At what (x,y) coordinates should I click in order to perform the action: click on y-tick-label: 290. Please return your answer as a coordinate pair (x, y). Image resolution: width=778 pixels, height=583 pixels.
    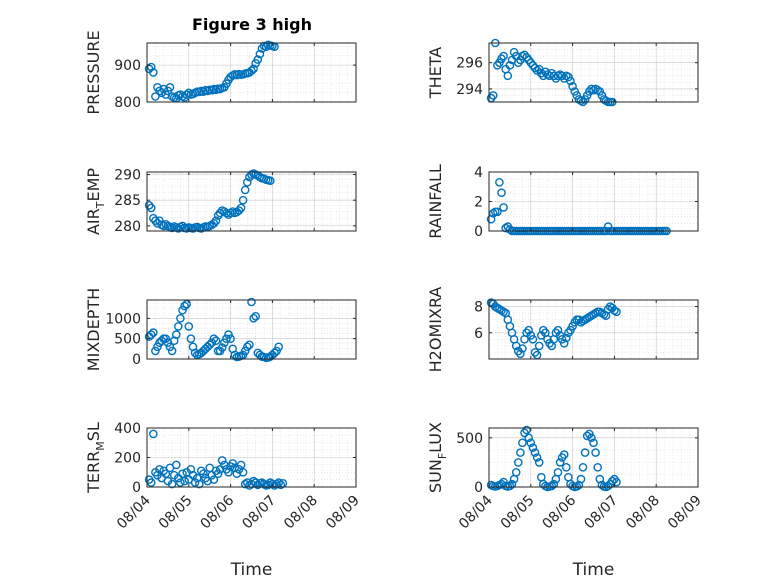
    Looking at the image, I should click on (127, 176).